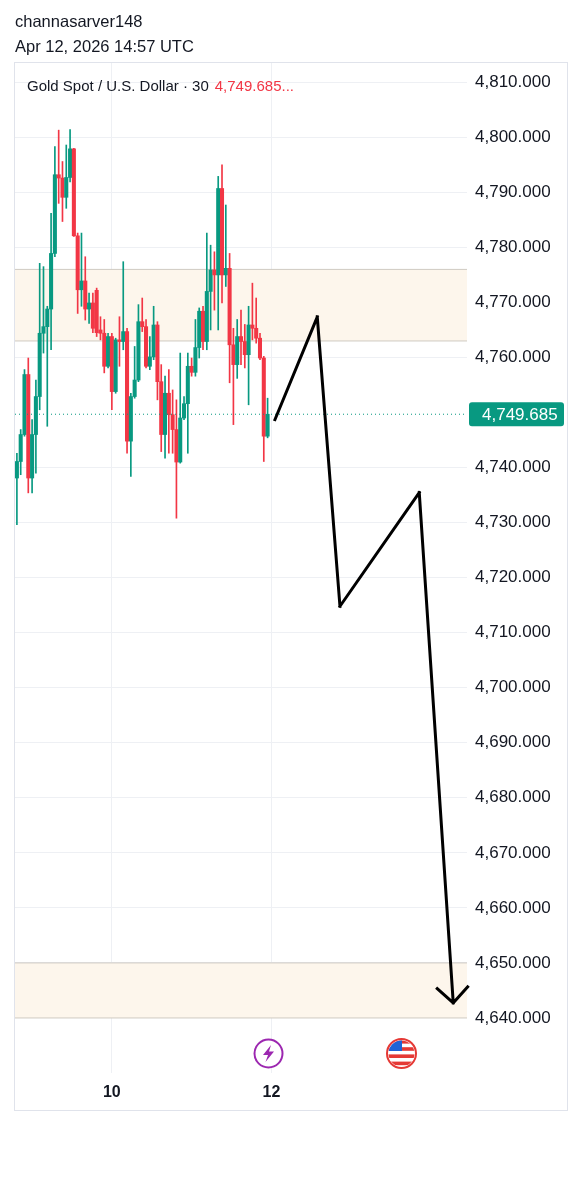 The height and width of the screenshot is (1200, 587). What do you see at coordinates (513, 687) in the screenshot?
I see `y-tick-label: 4,700.000` at bounding box center [513, 687].